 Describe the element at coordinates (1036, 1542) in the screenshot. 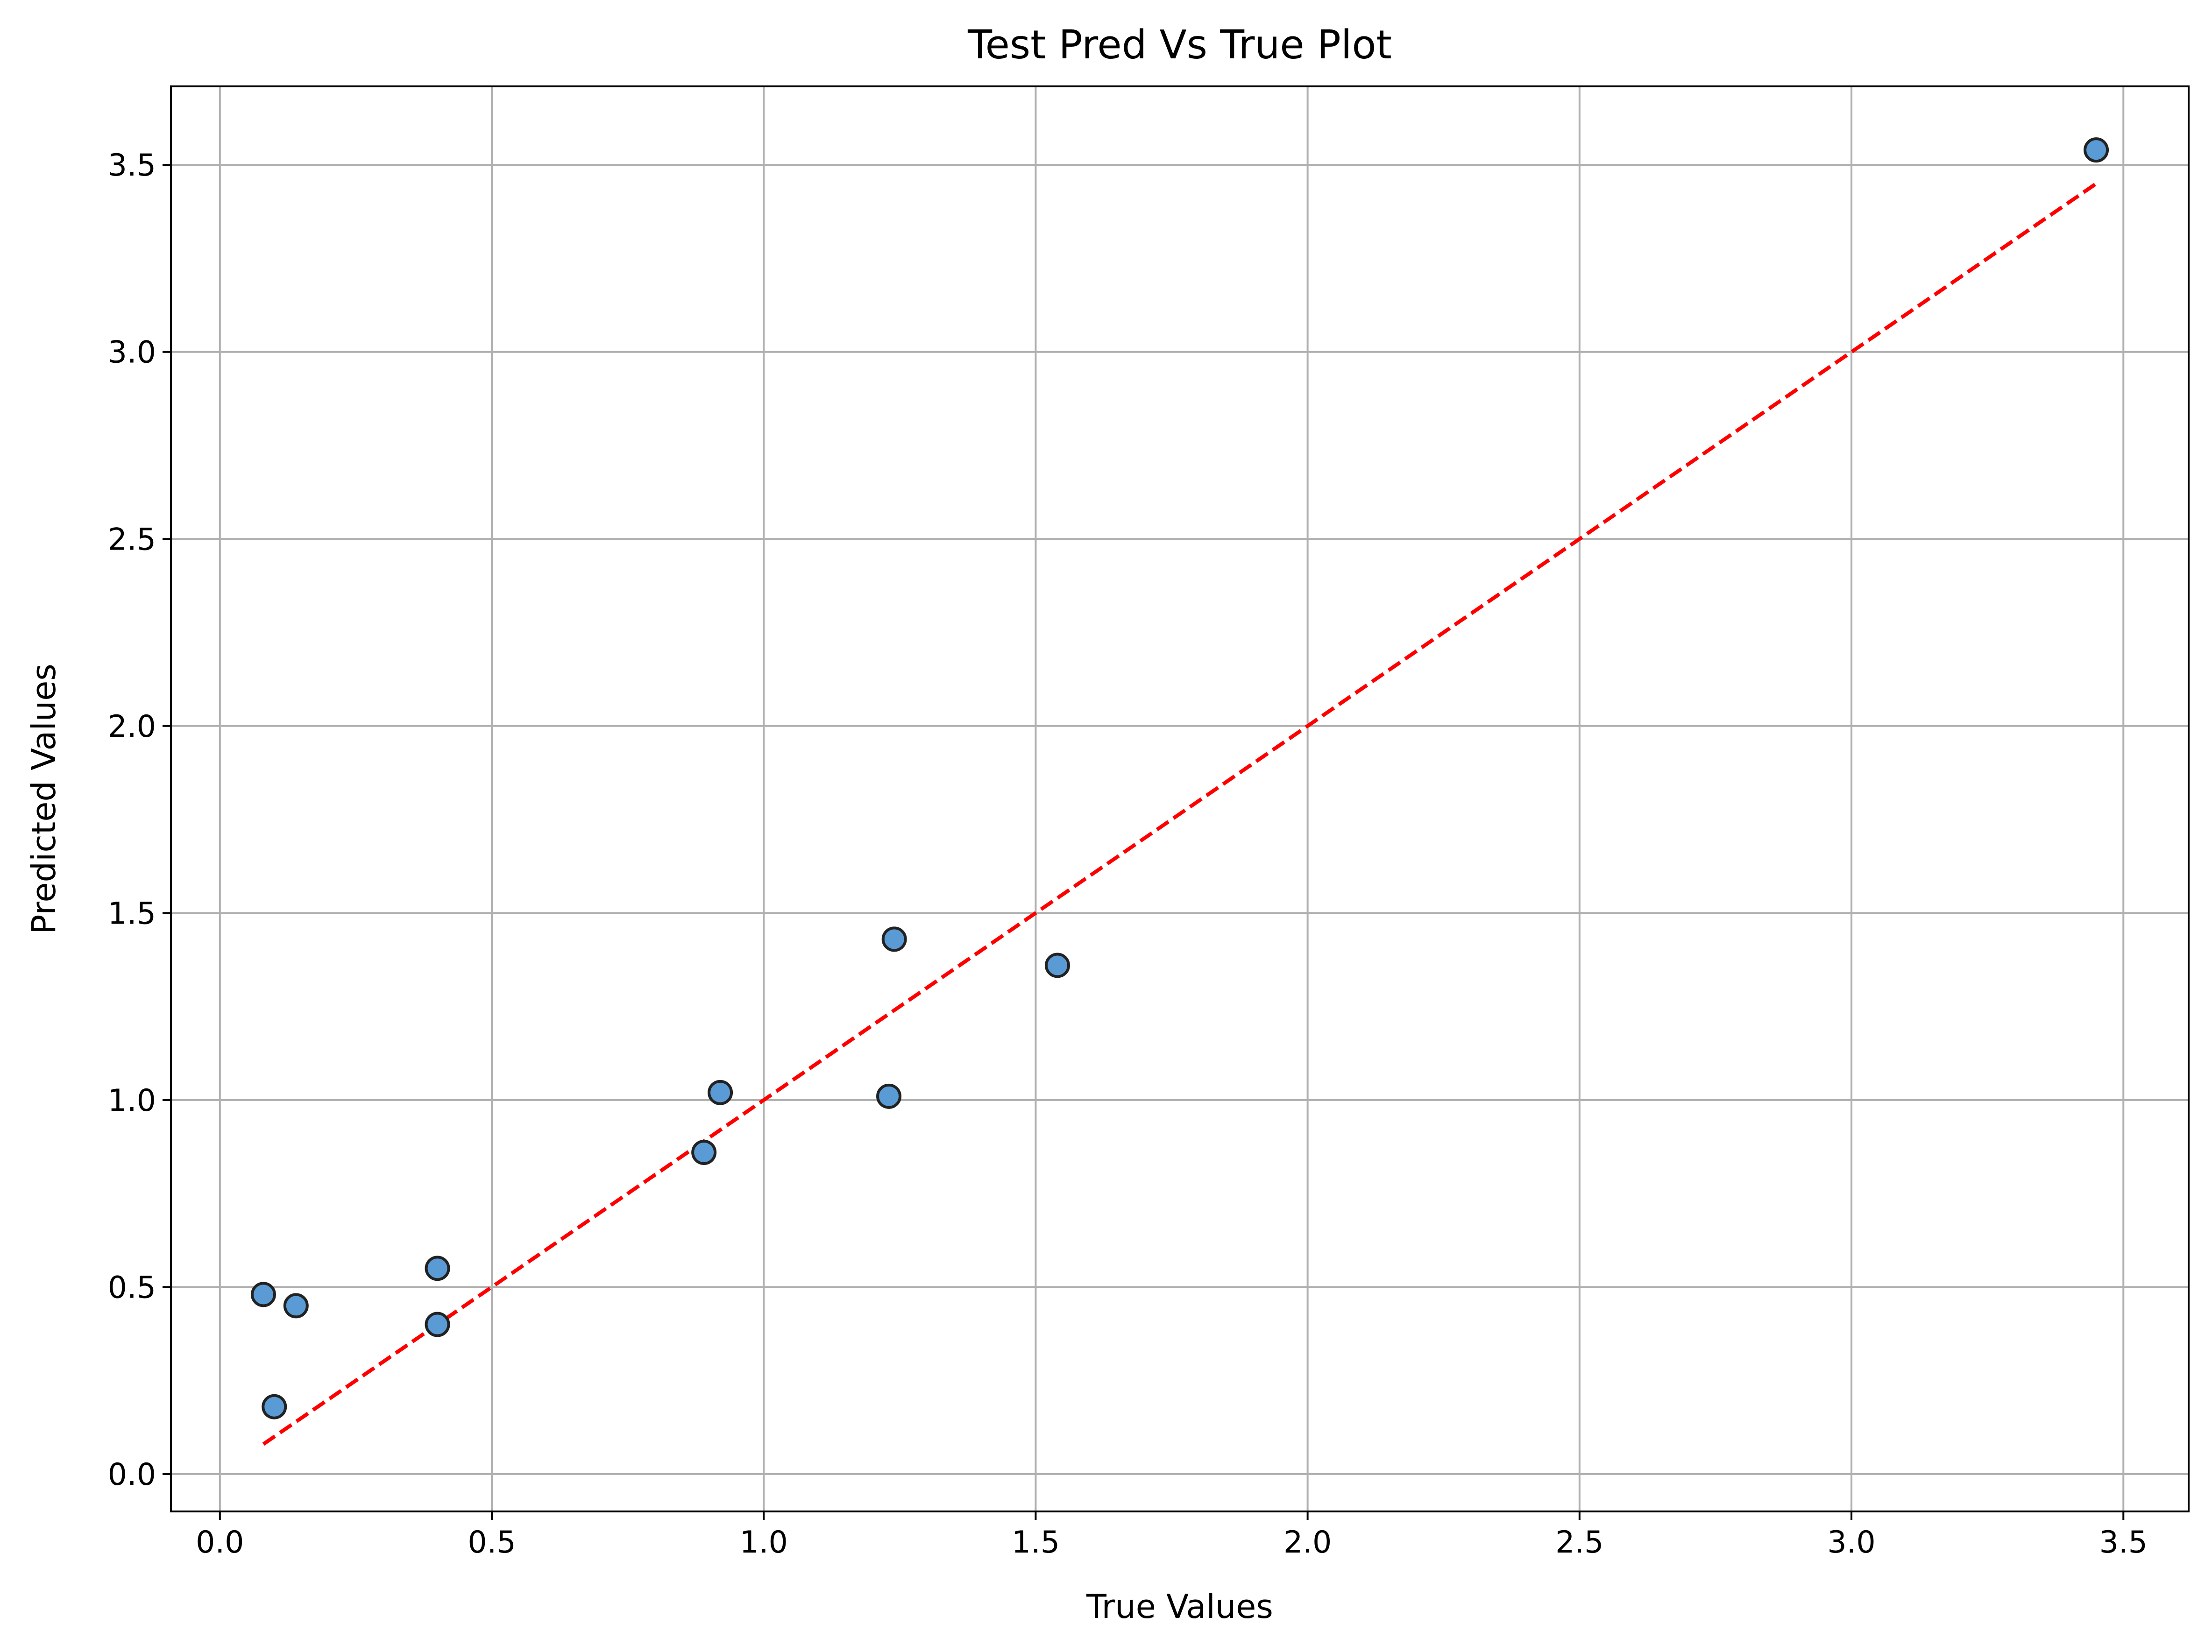

I see `x-tick-label: 1.5` at that location.